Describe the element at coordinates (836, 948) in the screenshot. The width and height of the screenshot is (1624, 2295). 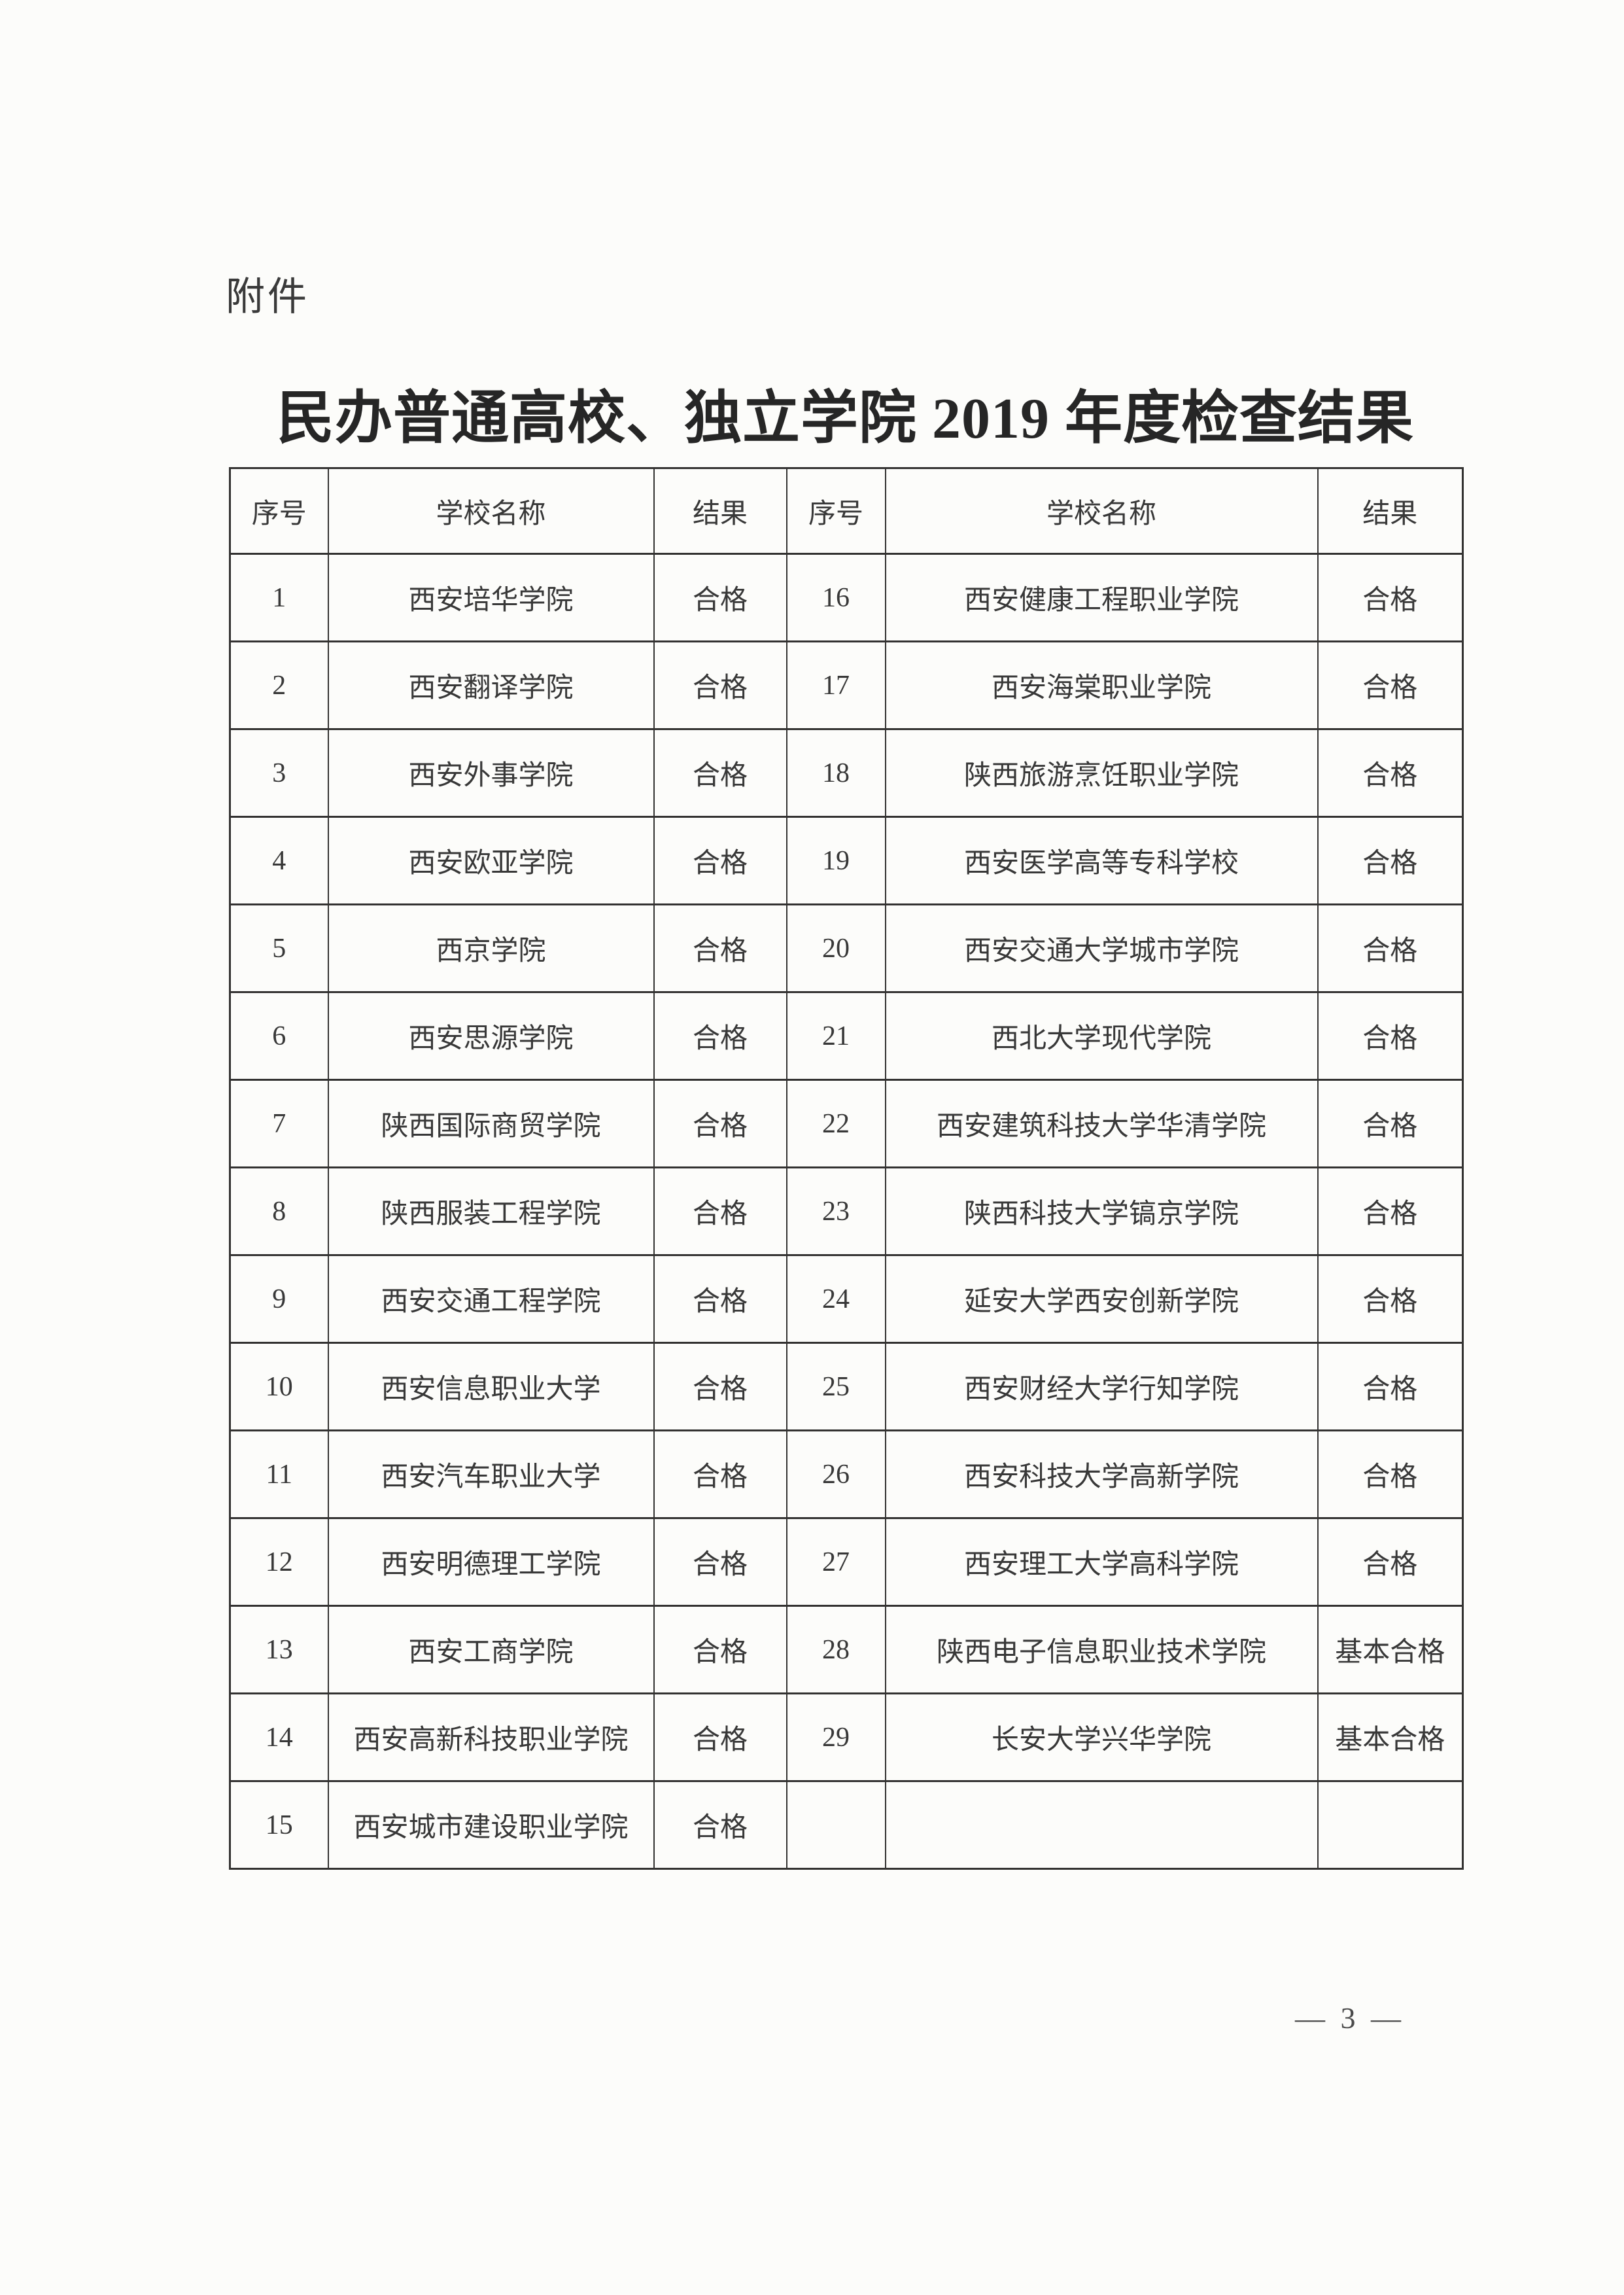
I see `row-number-cell: 20` at that location.